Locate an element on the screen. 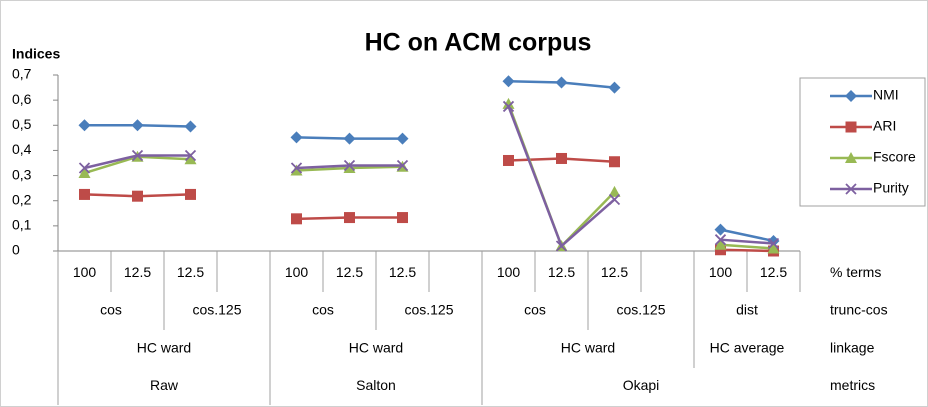 The image size is (928, 407). group-label: HC average is located at coordinates (747, 348).